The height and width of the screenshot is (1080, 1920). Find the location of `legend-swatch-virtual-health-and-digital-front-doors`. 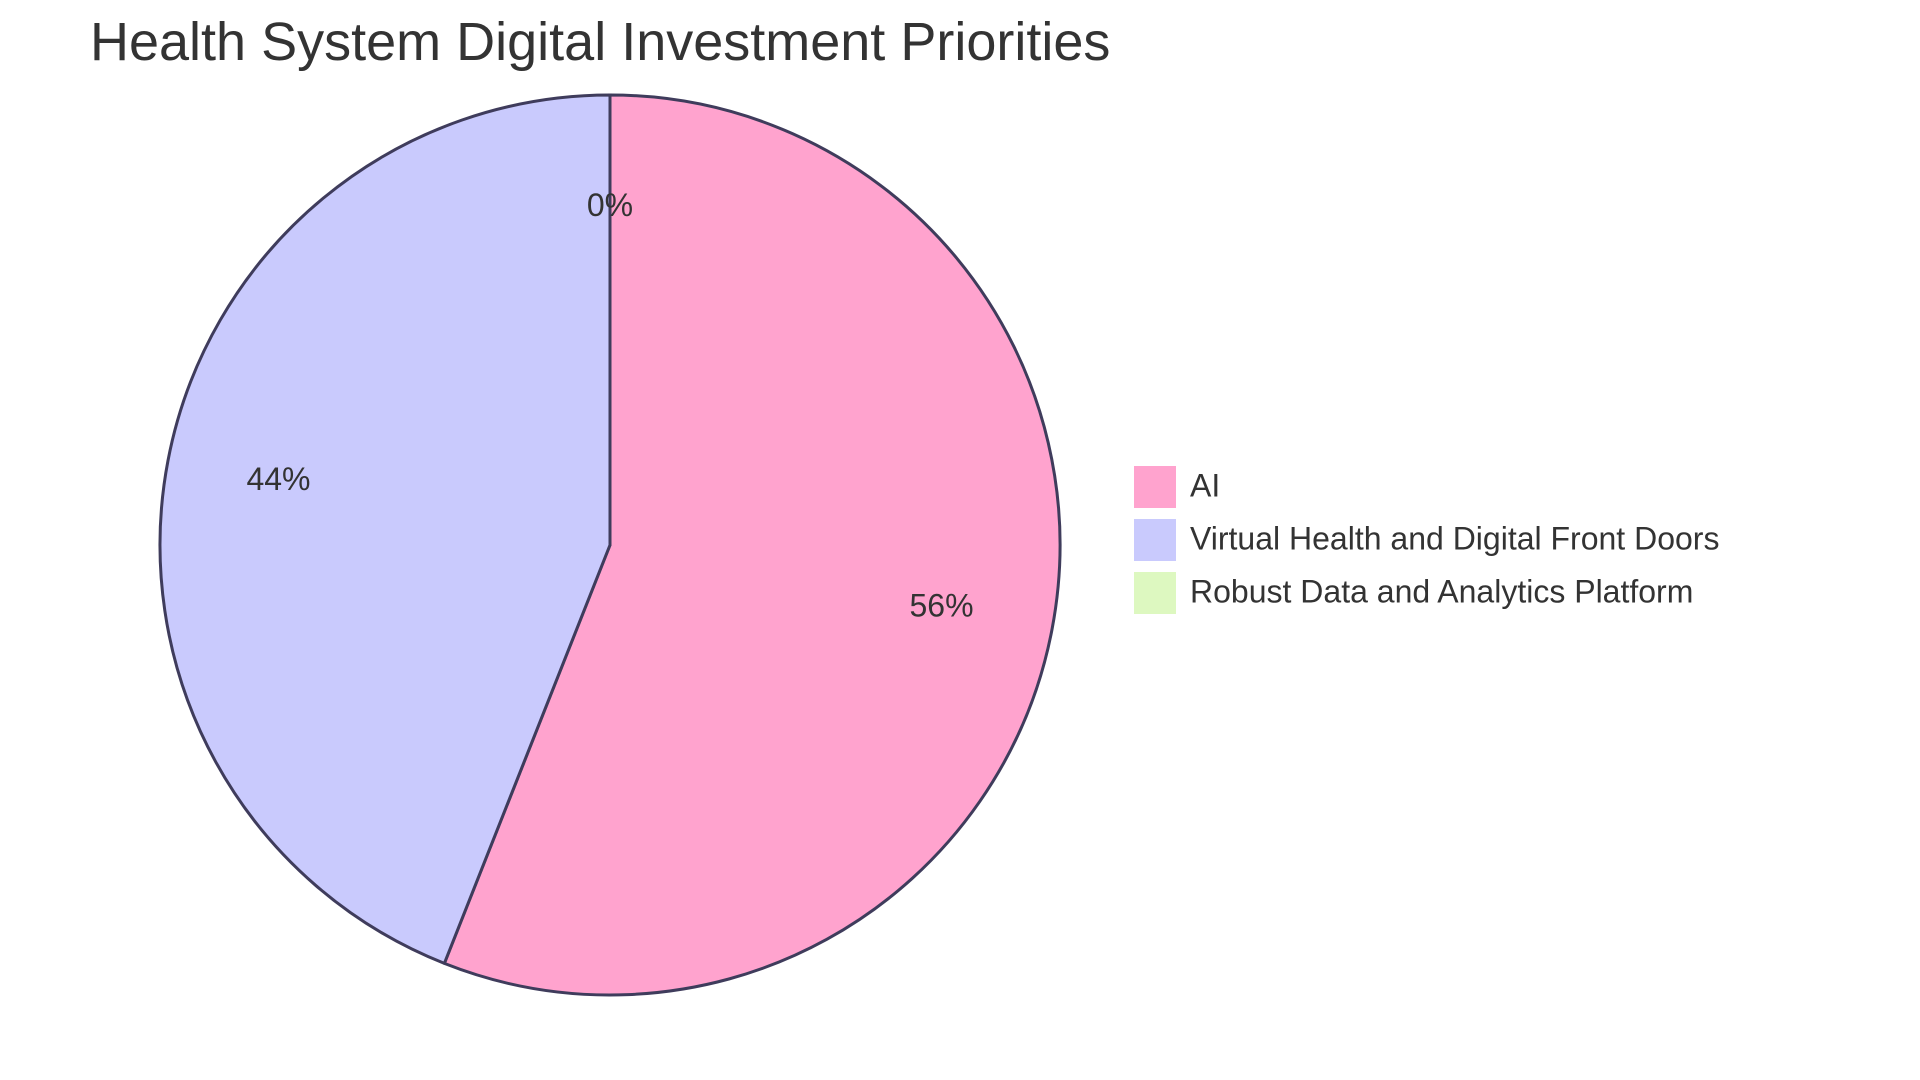

legend-swatch-virtual-health-and-digital-front-doors is located at coordinates (1155, 540).